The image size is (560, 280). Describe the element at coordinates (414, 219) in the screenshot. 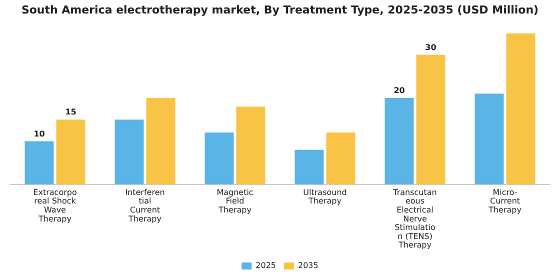

I see `x-tick-label: Transcutaneous Electrical Nerve Stimulation (TENS) Therapy` at that location.